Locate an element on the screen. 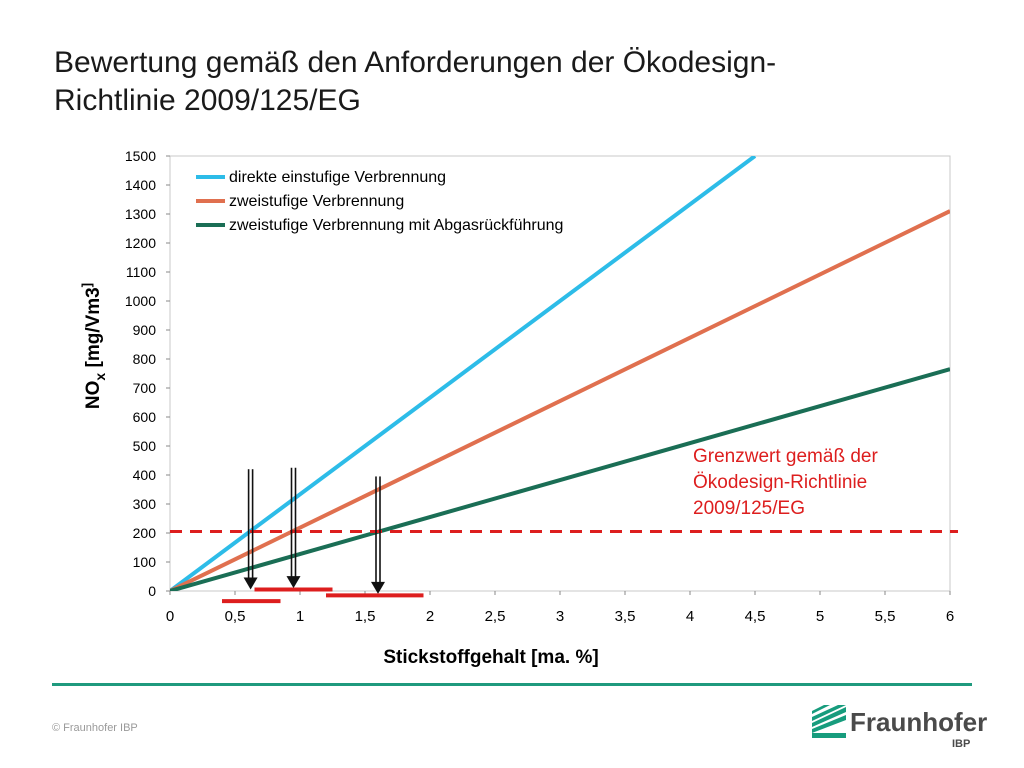 The image size is (1024, 768). y-tick-label: 900 is located at coordinates (145, 330).